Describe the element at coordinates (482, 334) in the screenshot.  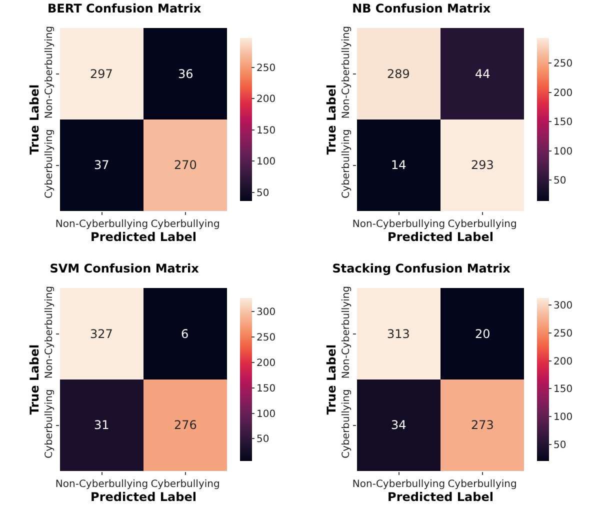
I see `data-label: 20` at that location.